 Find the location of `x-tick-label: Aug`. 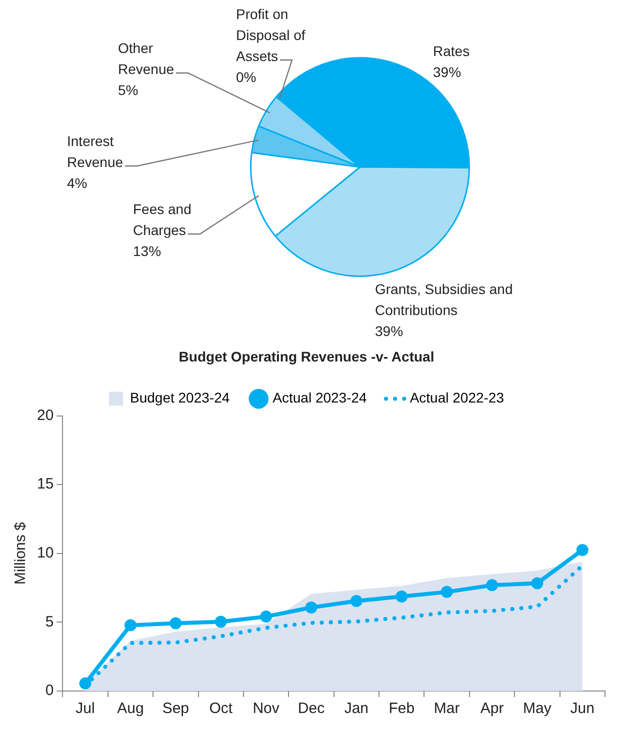

x-tick-label: Aug is located at coordinates (130, 709).